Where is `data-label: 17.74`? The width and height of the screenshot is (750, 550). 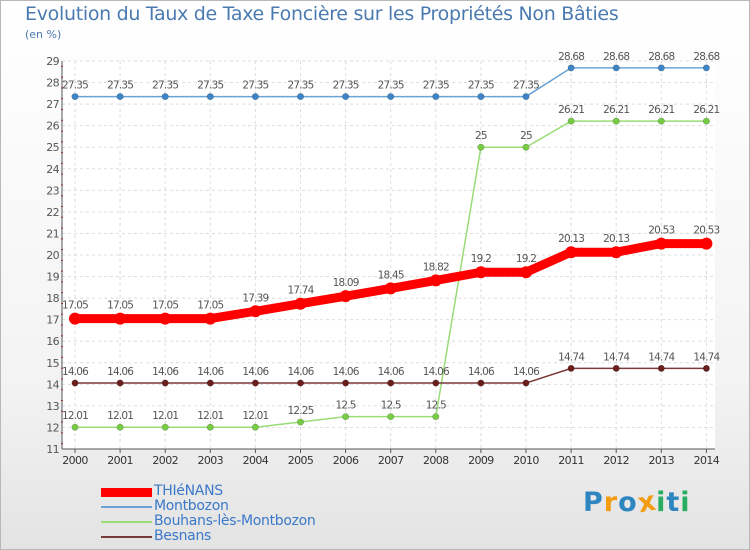 data-label: 17.74 is located at coordinates (300, 291).